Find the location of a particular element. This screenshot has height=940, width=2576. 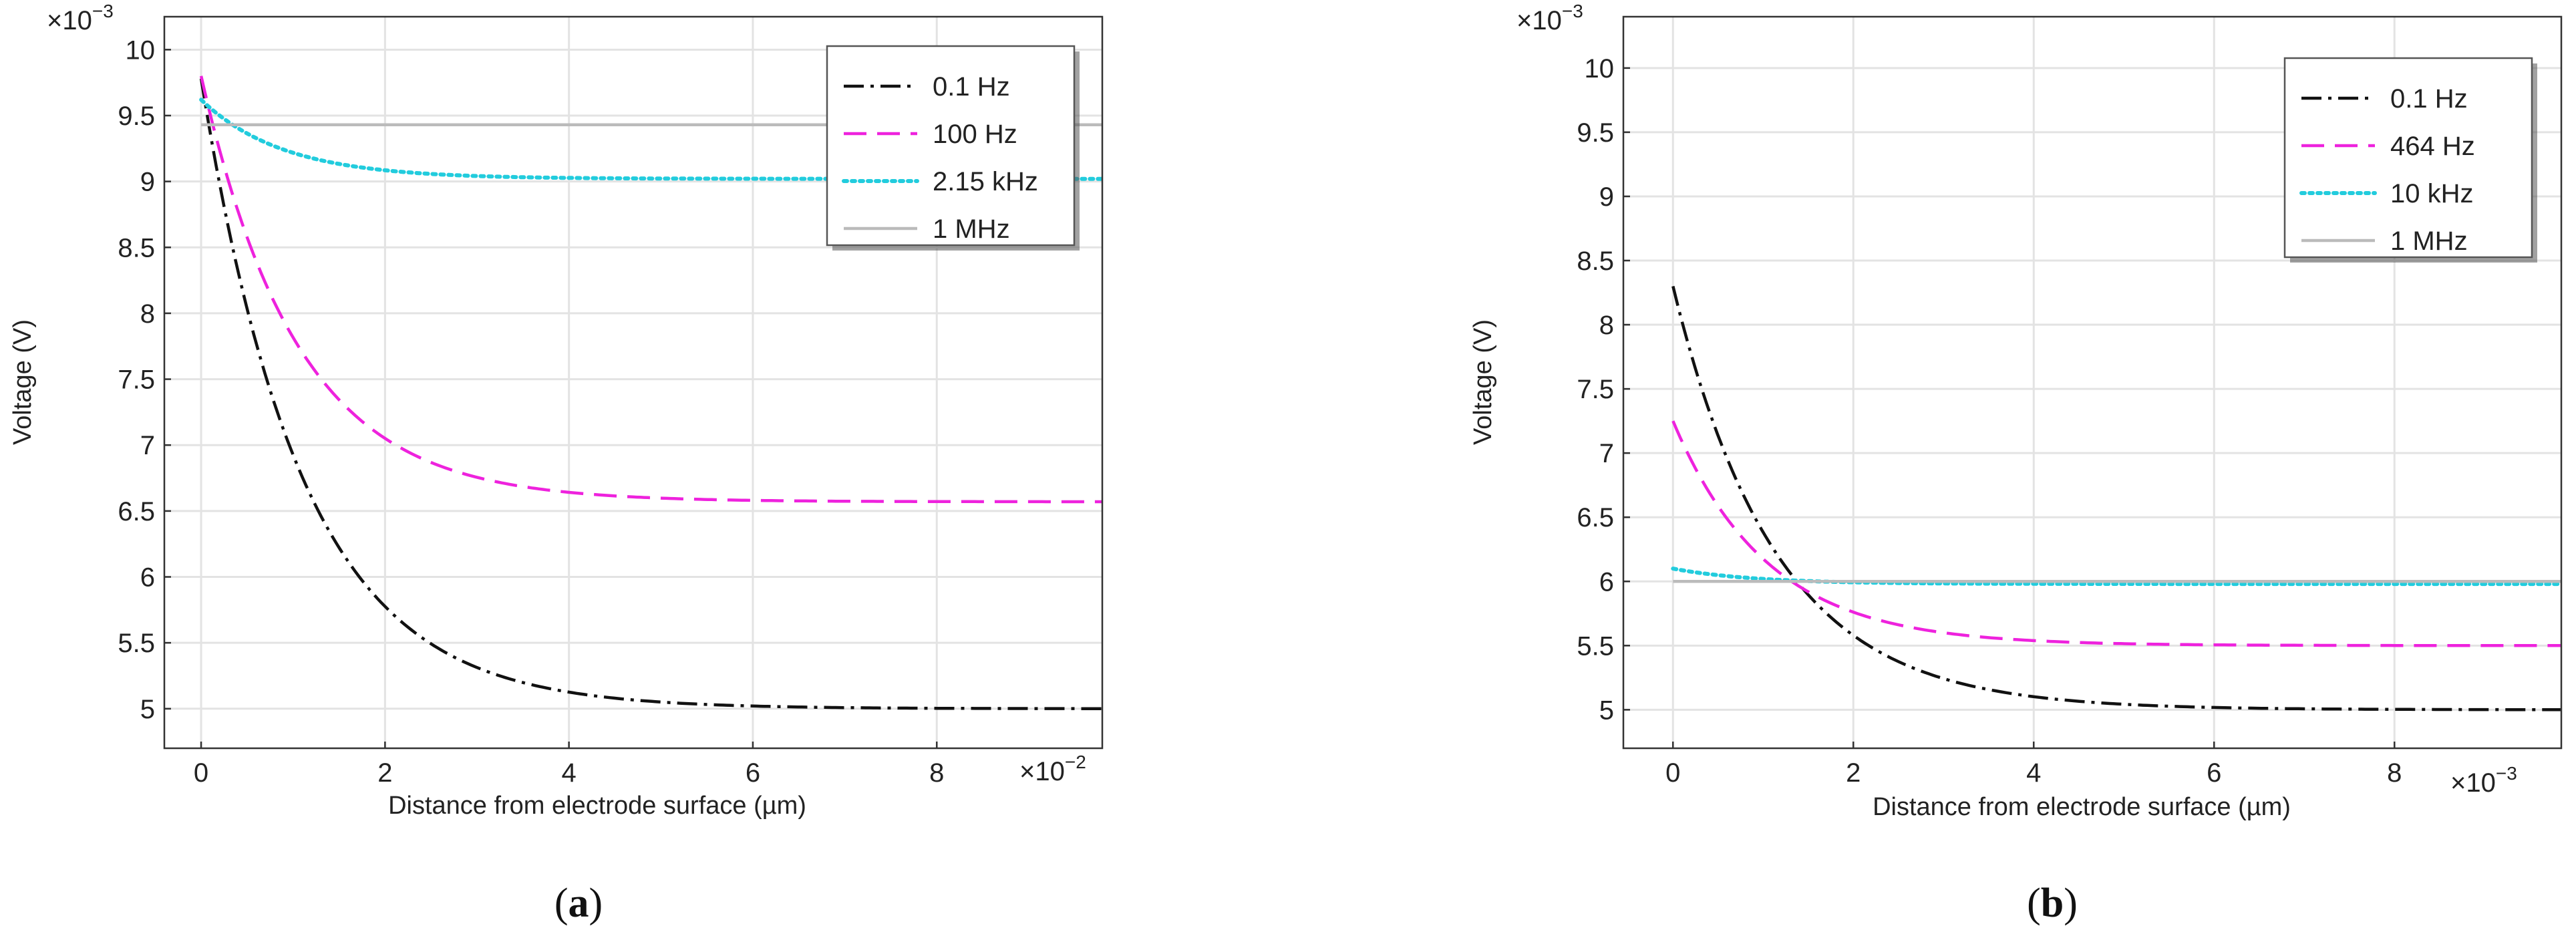

y-tick-labels-b: 5 5.5 6 6.5 7 7.5 8 8.5 9 9.5 10 is located at coordinates (1595, 390).